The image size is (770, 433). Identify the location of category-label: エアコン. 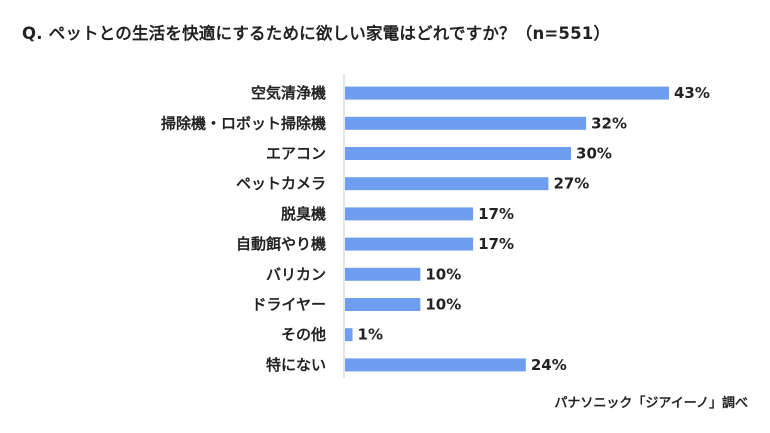
(296, 154).